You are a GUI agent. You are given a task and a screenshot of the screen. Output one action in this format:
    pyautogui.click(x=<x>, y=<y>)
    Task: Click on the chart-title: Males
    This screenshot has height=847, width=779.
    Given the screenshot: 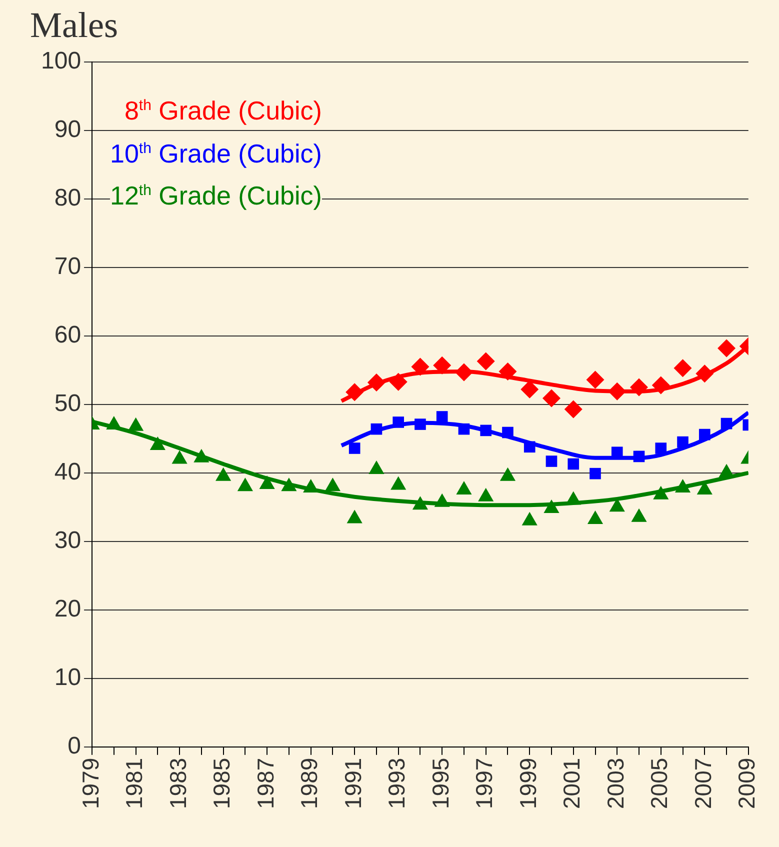 What is the action you would take?
    pyautogui.click(x=74, y=25)
    